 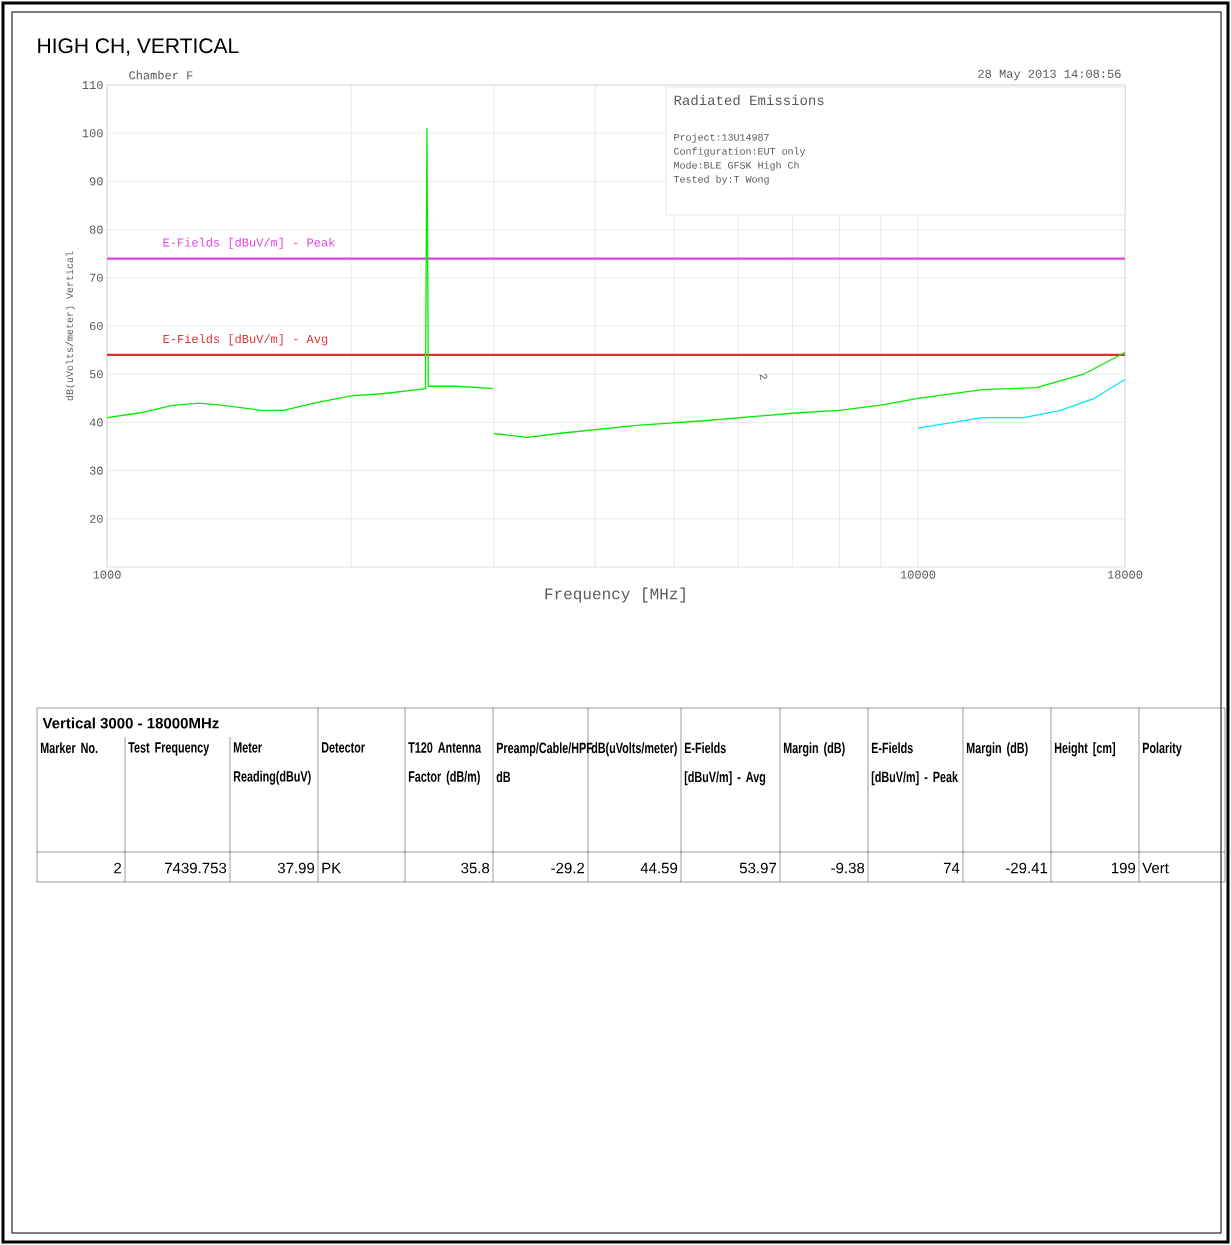 I want to click on text: 7439.753, so click(x=196, y=868).